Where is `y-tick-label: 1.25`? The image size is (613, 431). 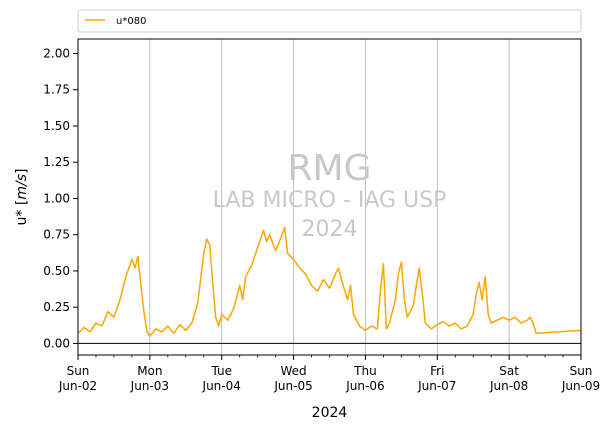 y-tick-label: 1.25 is located at coordinates (56, 162).